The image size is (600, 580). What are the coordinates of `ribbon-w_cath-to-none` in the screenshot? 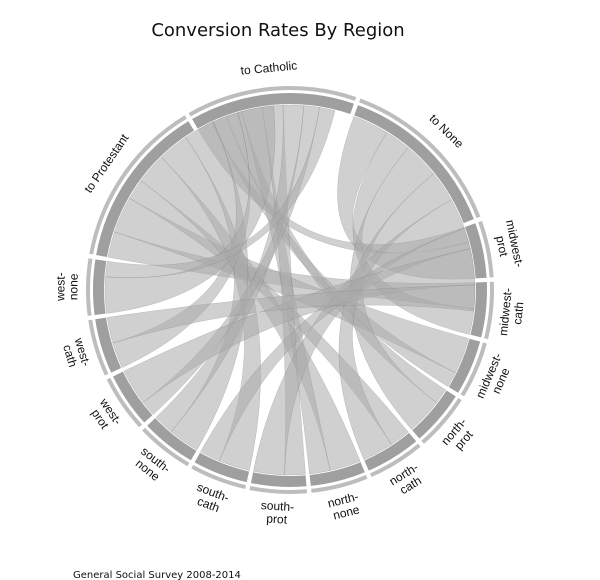 It's located at (291, 314).